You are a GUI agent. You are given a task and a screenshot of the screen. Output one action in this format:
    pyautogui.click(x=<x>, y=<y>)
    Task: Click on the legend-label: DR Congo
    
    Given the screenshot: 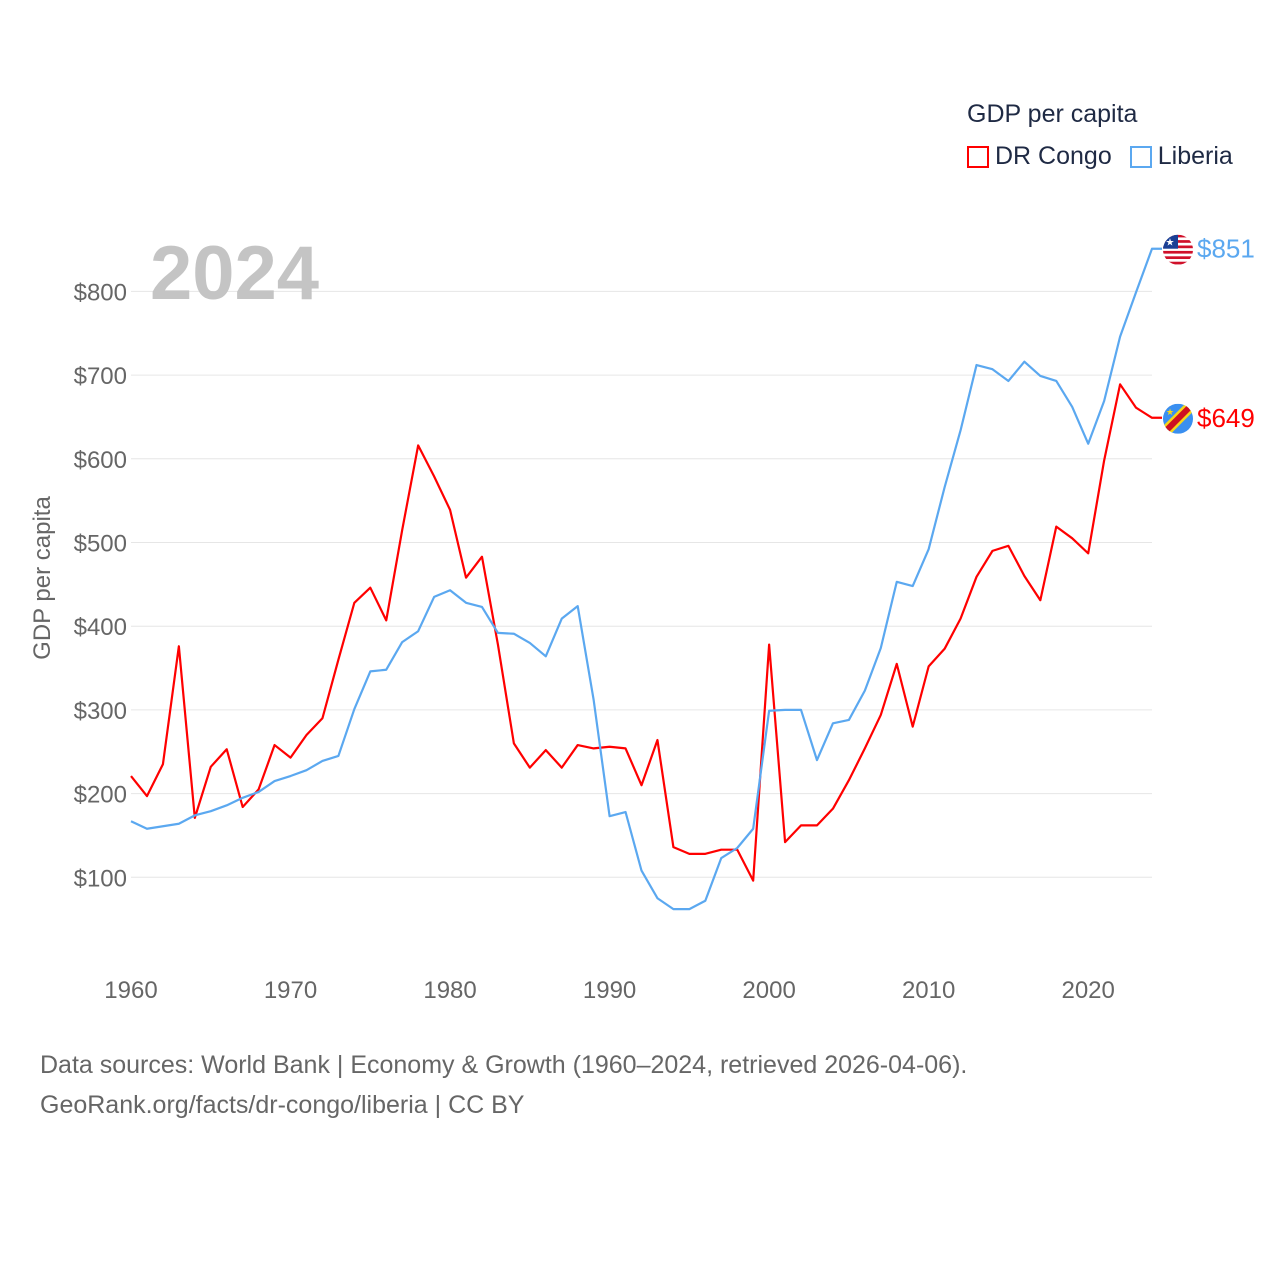 What is the action you would take?
    pyautogui.click(x=1053, y=156)
    